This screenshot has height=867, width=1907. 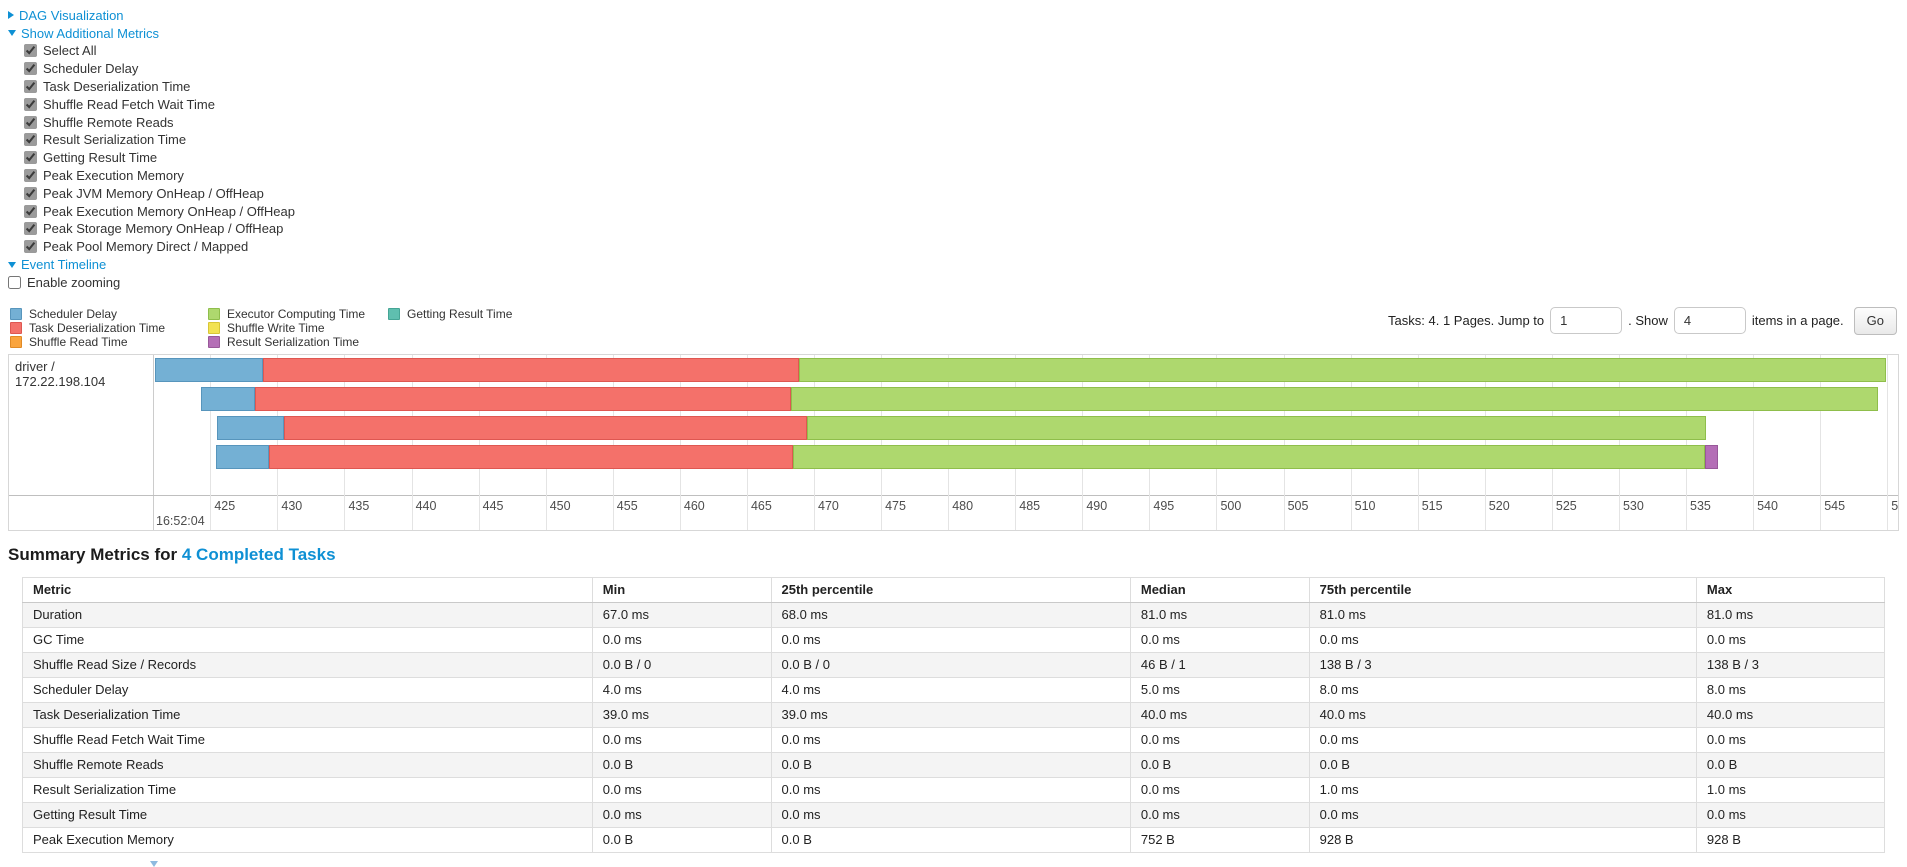 I want to click on chevron-down-icon, so click(x=12, y=33).